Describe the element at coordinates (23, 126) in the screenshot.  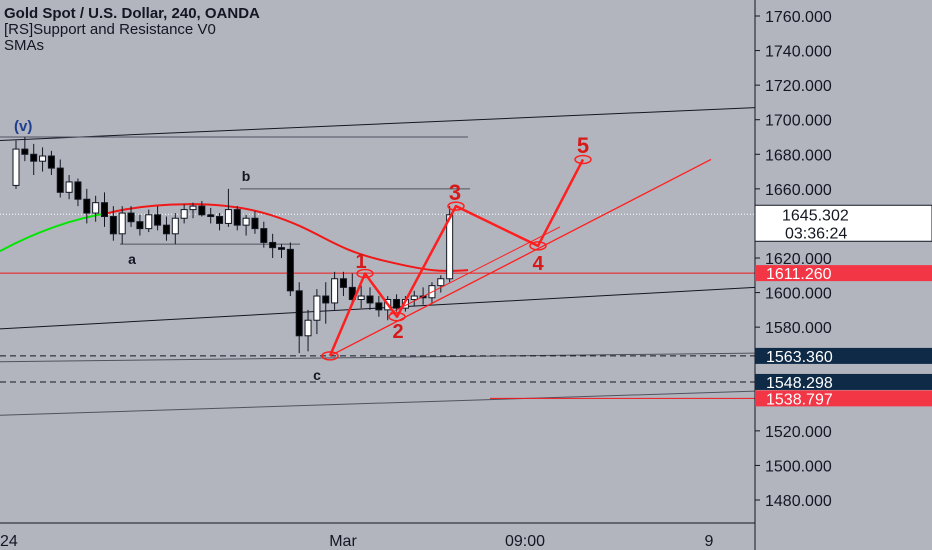
I see `wave-label-v: (v)` at that location.